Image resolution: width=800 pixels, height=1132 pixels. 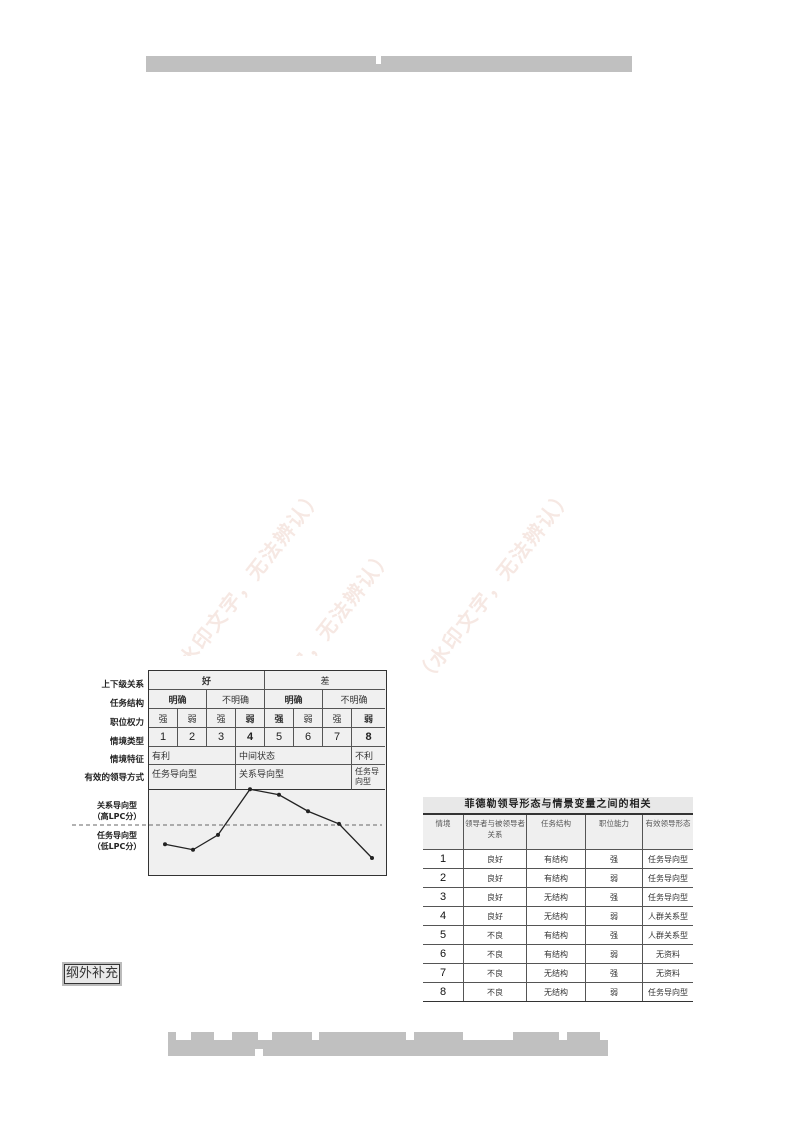 What do you see at coordinates (558, 806) in the screenshot?
I see `table-title: 菲德勒领导形态与情景变量之间的相关` at bounding box center [558, 806].